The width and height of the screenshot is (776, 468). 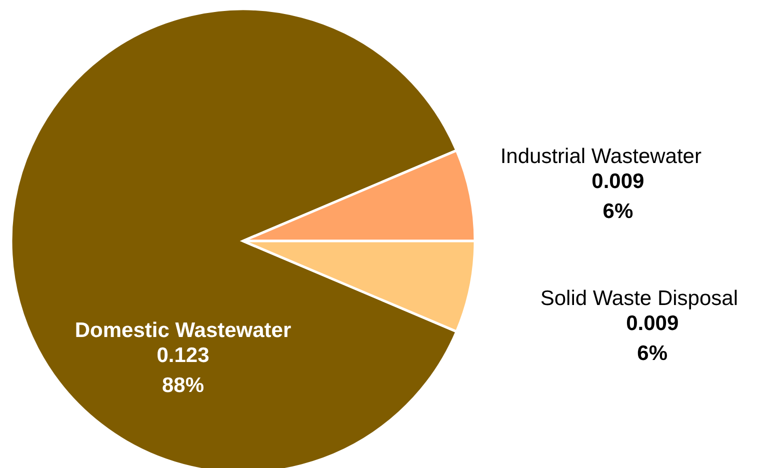 I want to click on data-label: 0.123 88%, so click(x=183, y=370).